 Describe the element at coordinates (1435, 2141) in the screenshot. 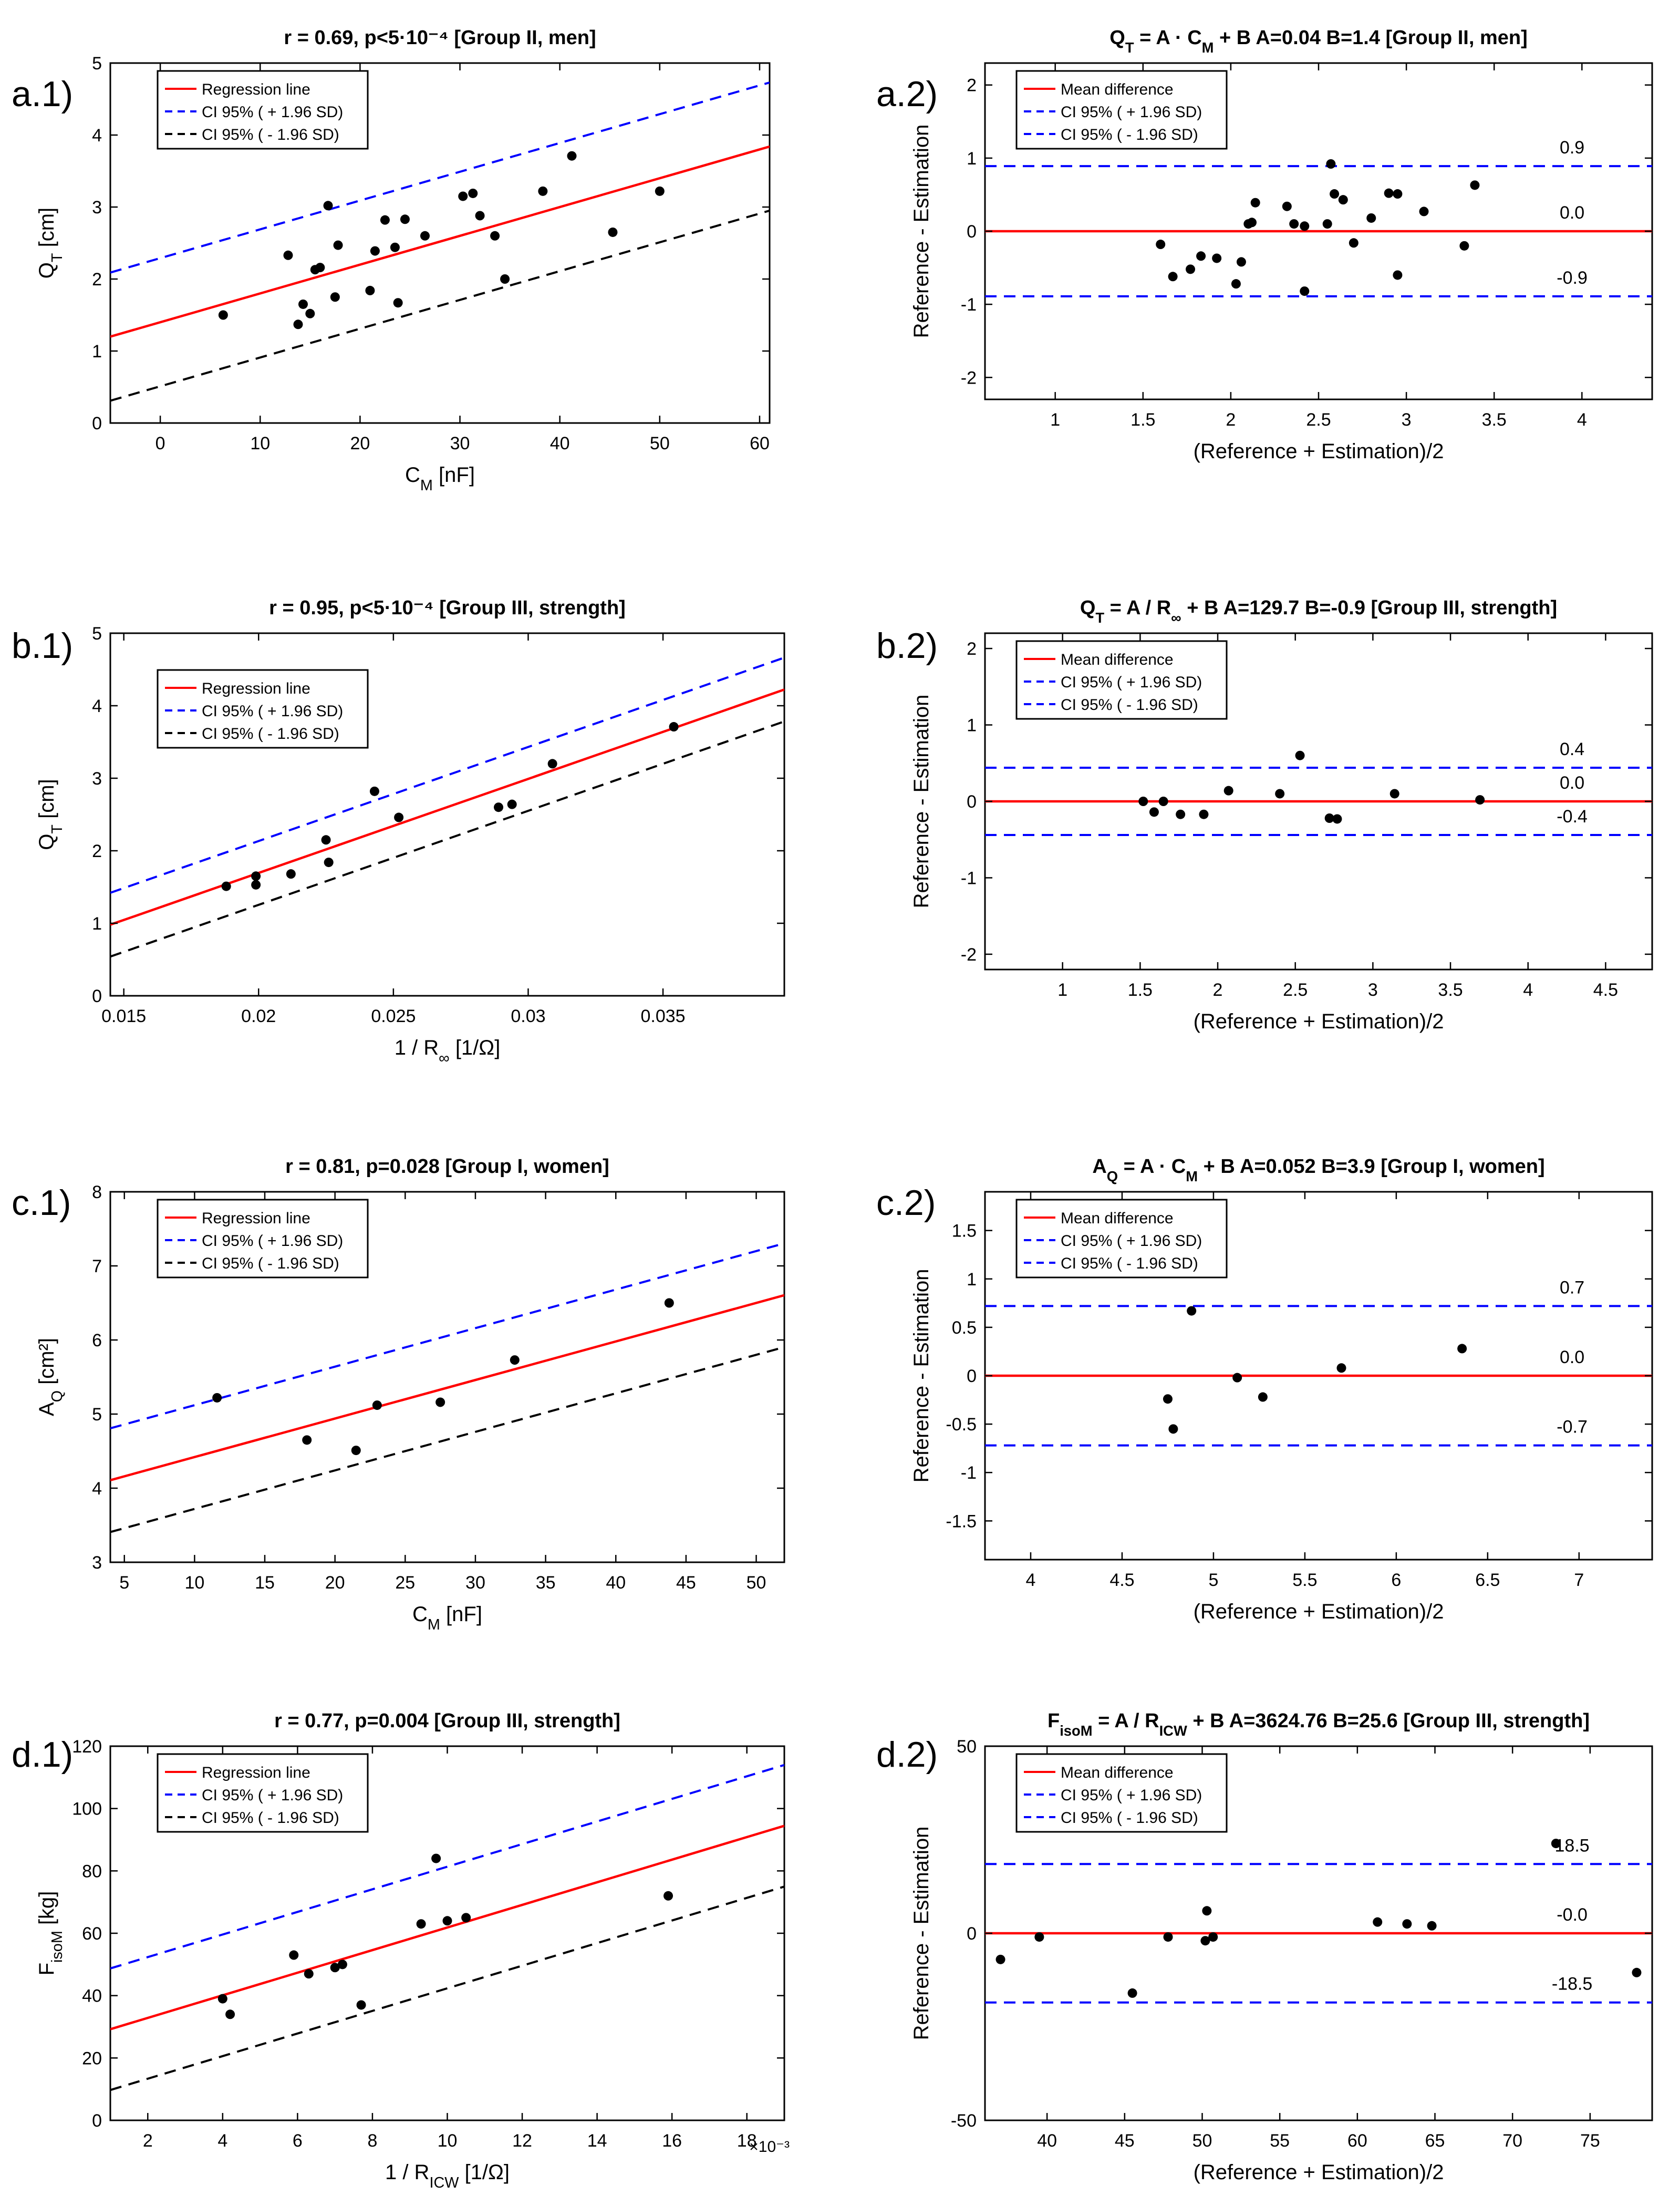

I see `x-tick-label-d2: 65` at that location.